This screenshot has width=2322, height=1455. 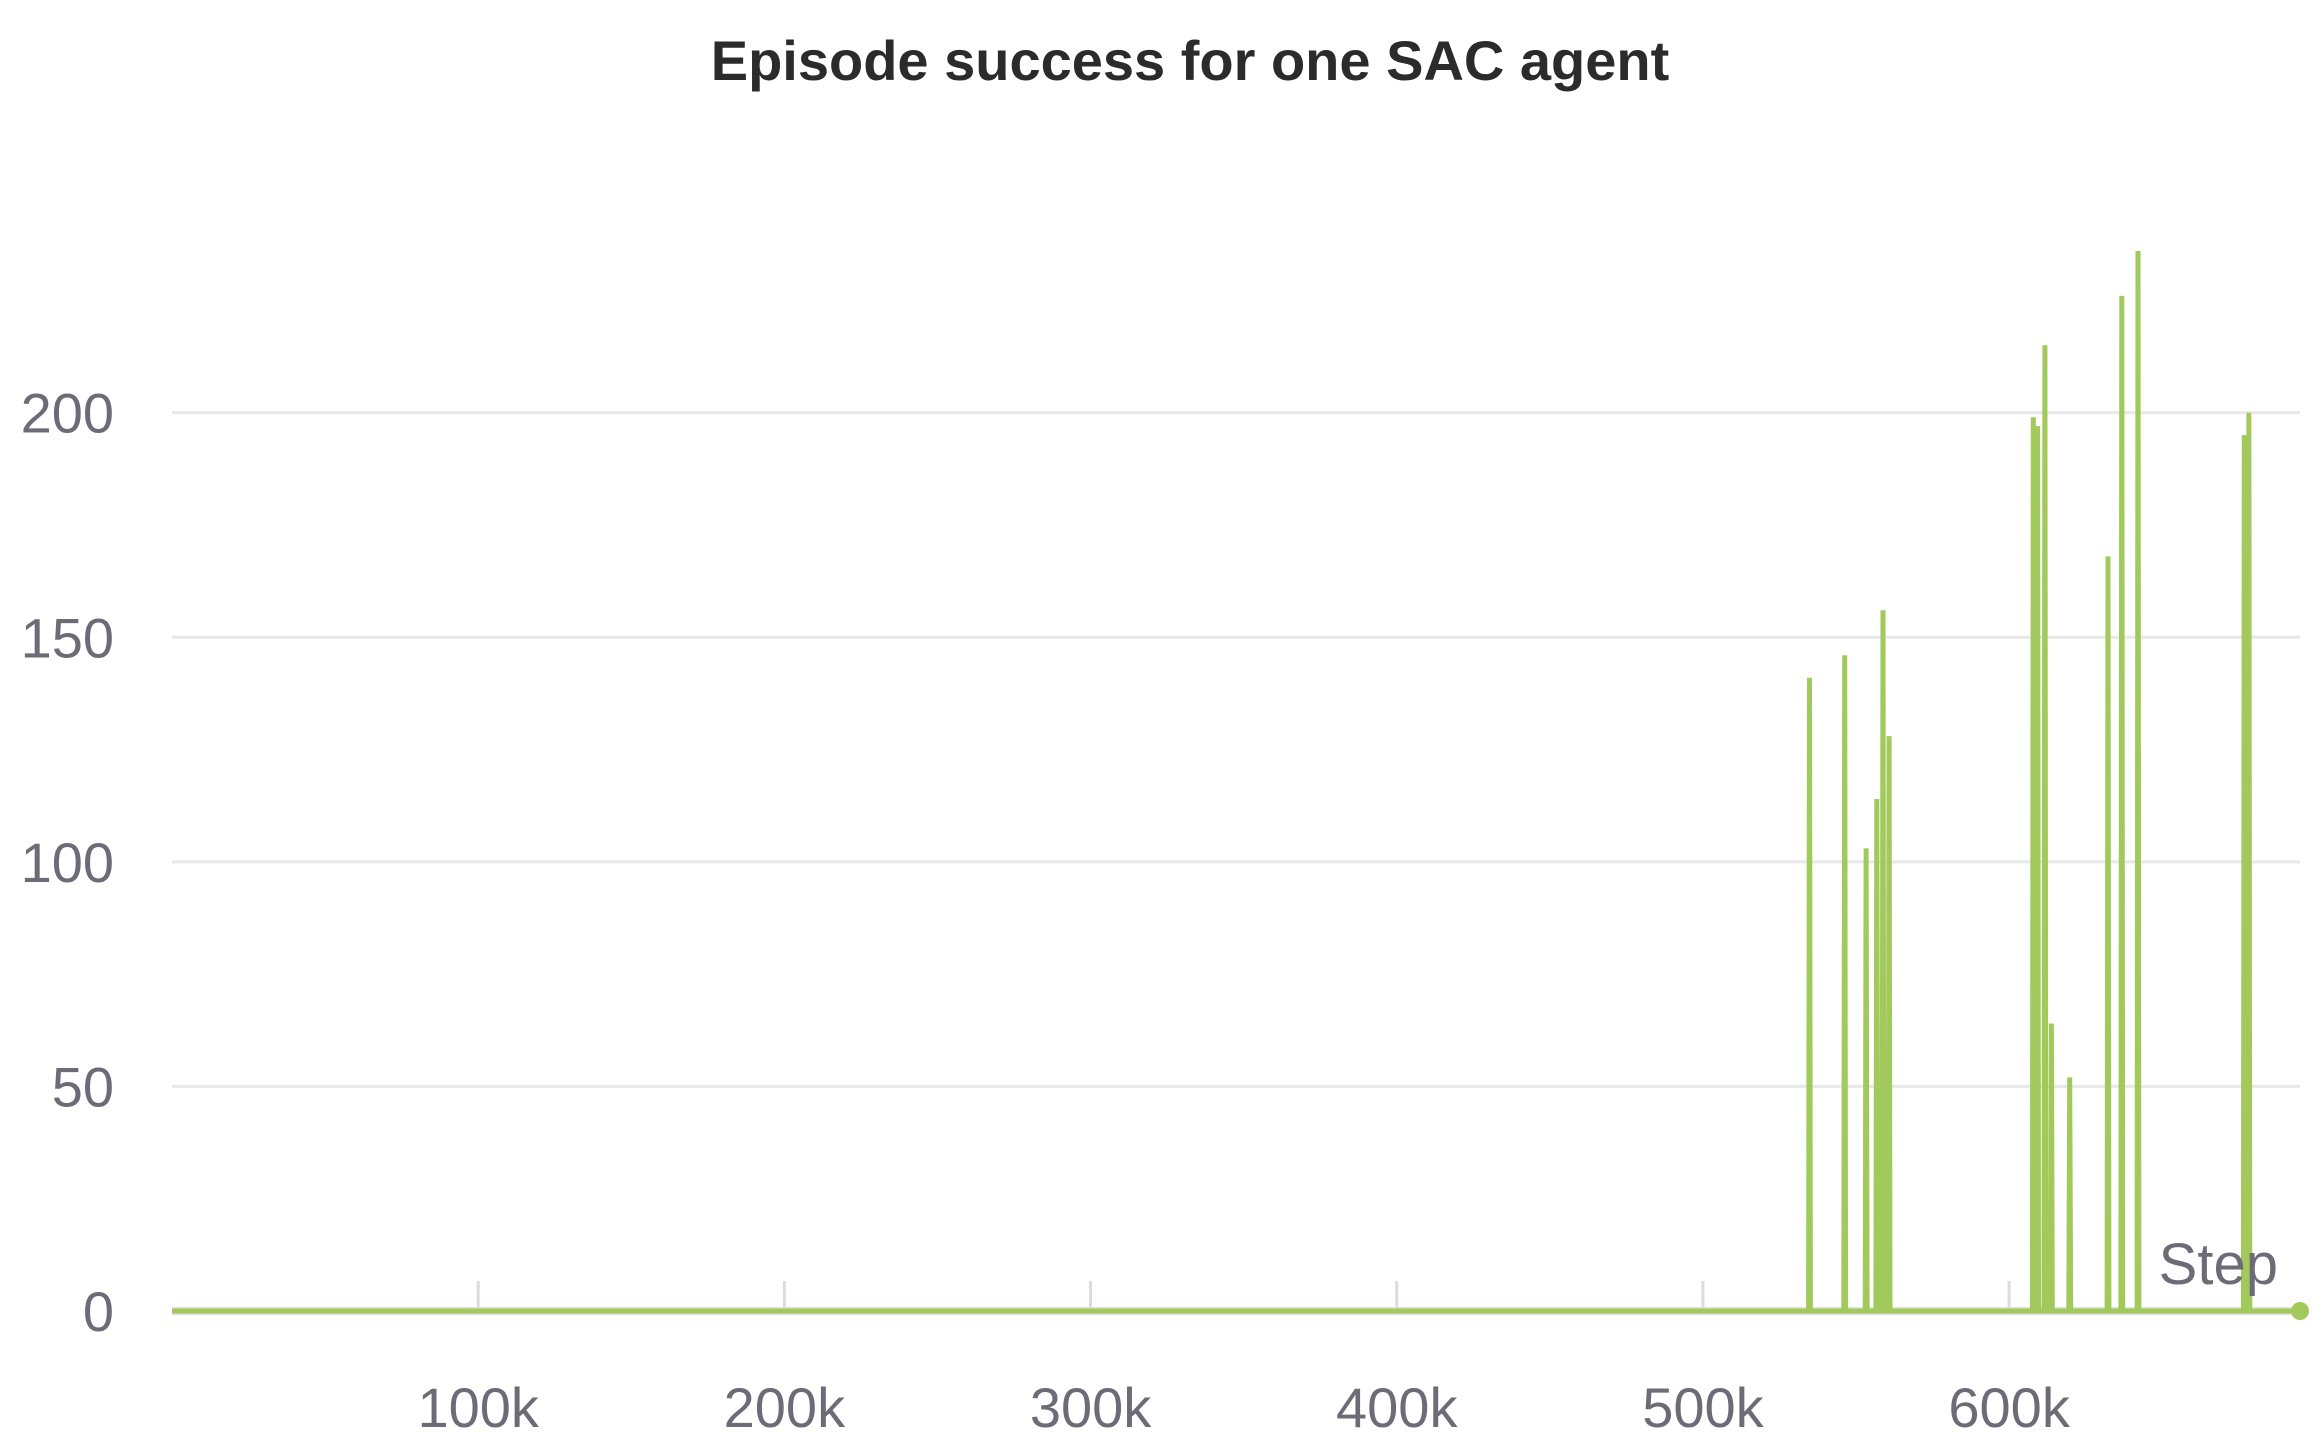 What do you see at coordinates (2218, 1264) in the screenshot?
I see `x-axis-title: Step` at bounding box center [2218, 1264].